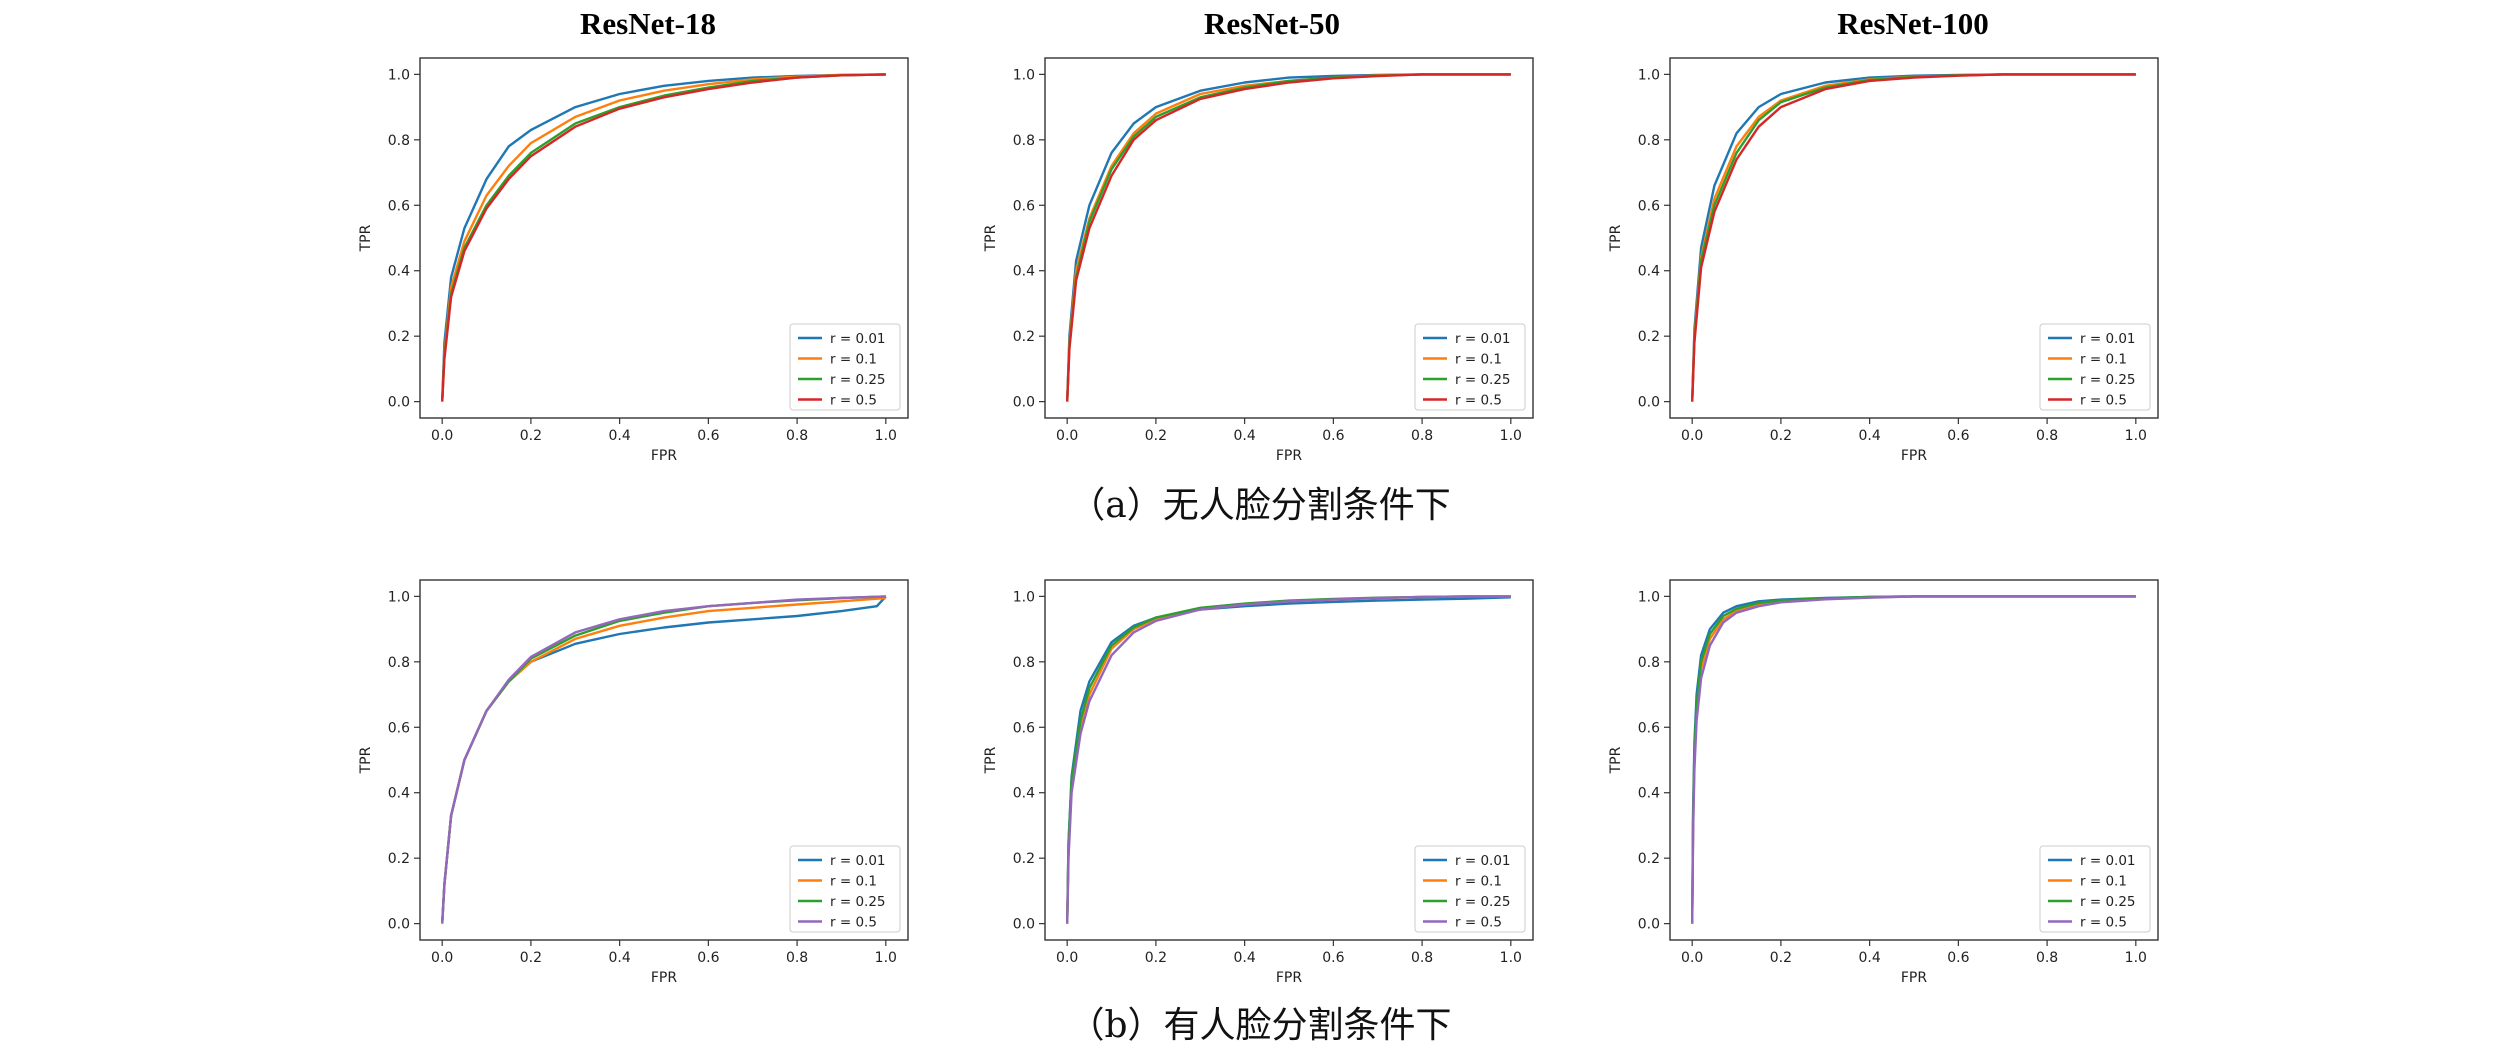  Describe the element at coordinates (1271, 23) in the screenshot. I see `column-title-resnet50: ResNet-50` at that location.